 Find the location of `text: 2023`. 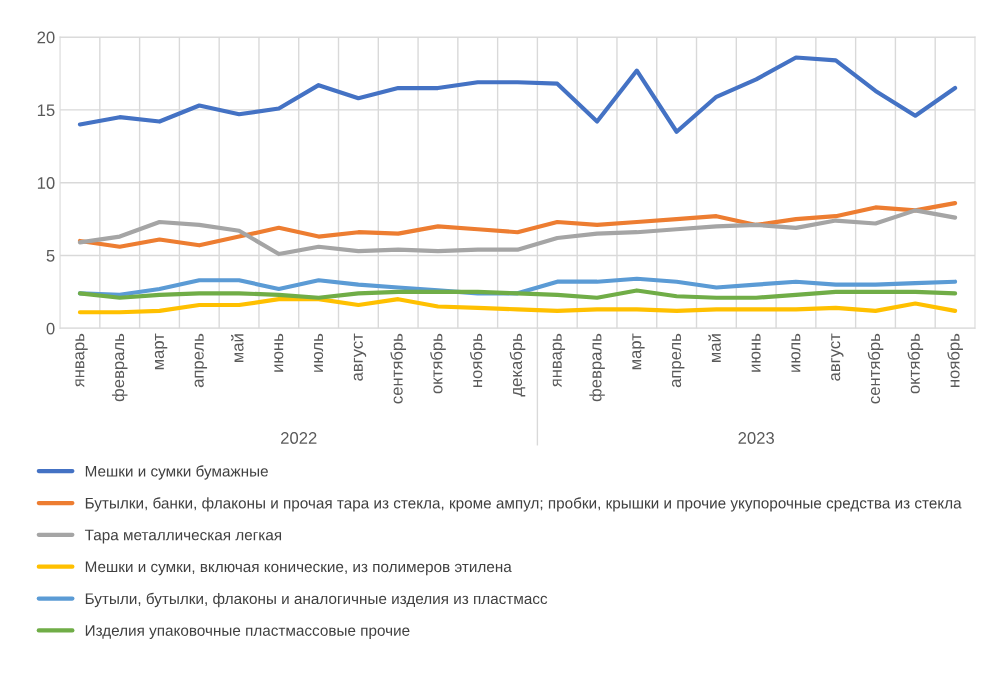

text: 2023 is located at coordinates (756, 438).